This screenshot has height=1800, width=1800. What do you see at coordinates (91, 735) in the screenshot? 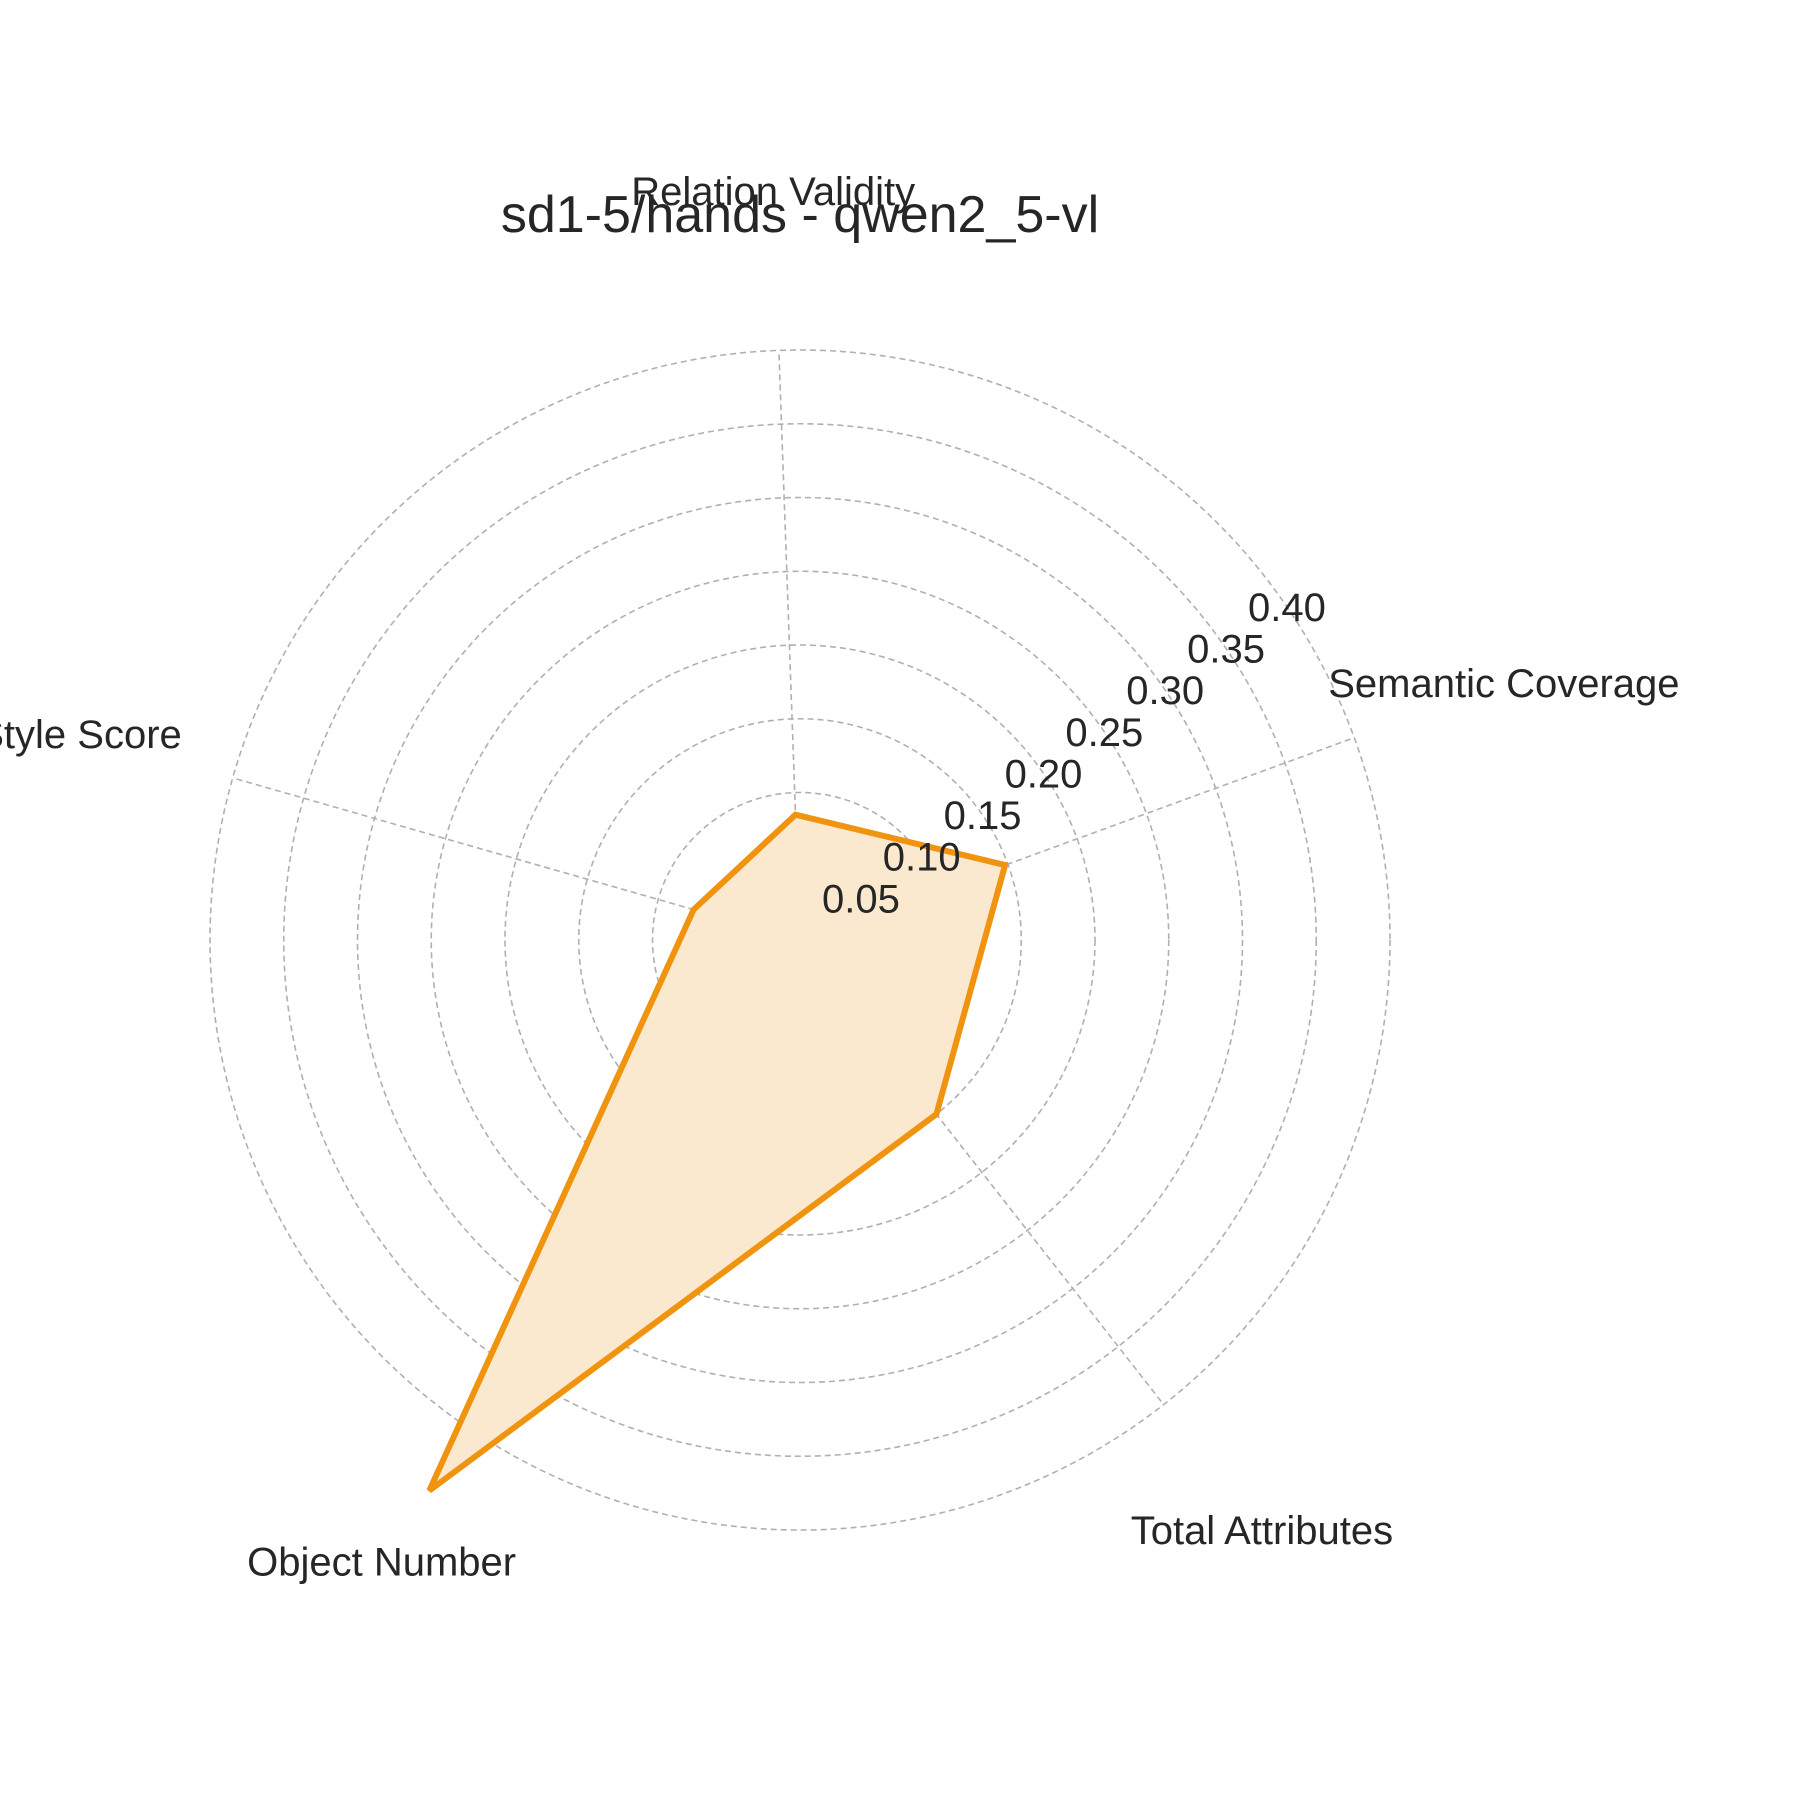
I see `axis-label: Style Score` at bounding box center [91, 735].